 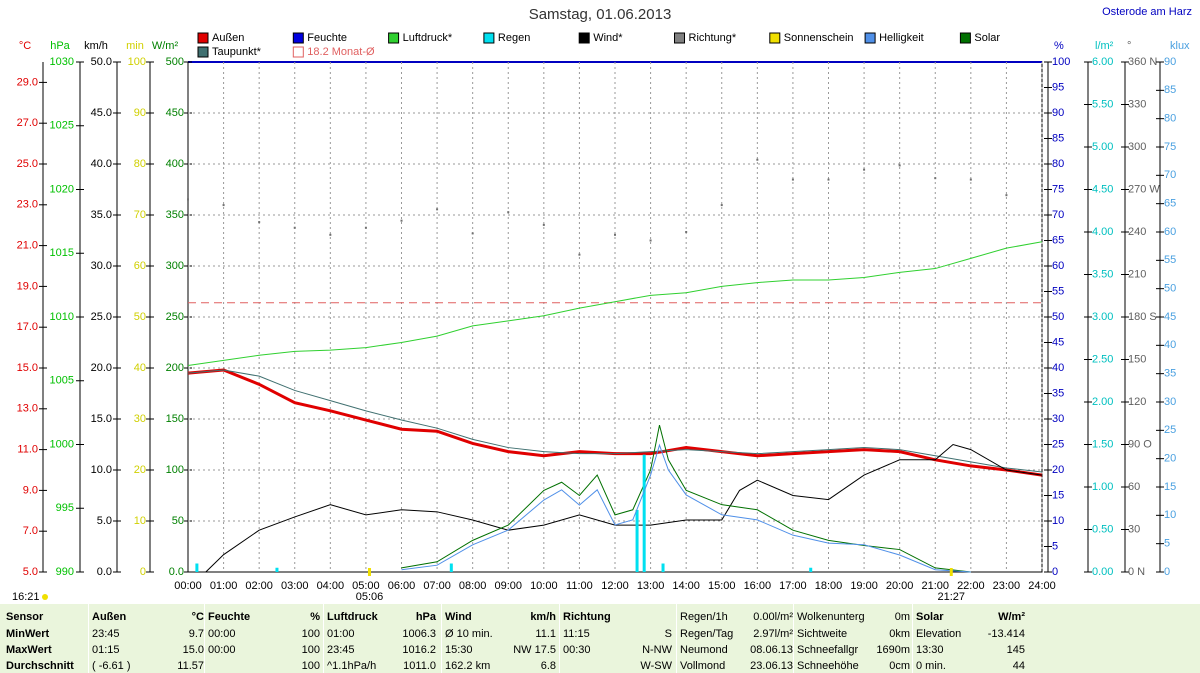 I want to click on x-tick-label: 01:00, so click(x=224, y=586).